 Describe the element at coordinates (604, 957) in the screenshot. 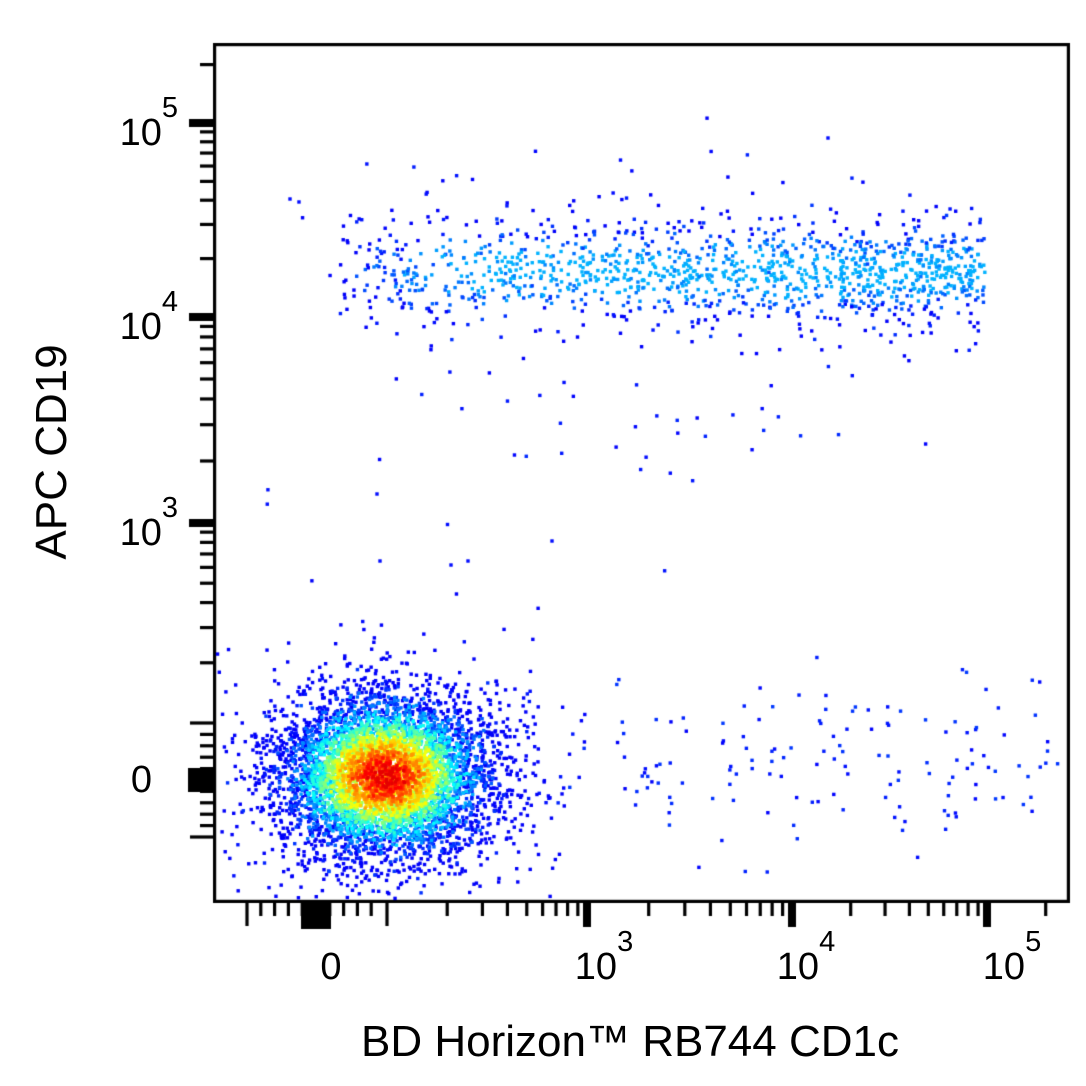

I see `x-tick-label-1e3: 10³` at that location.